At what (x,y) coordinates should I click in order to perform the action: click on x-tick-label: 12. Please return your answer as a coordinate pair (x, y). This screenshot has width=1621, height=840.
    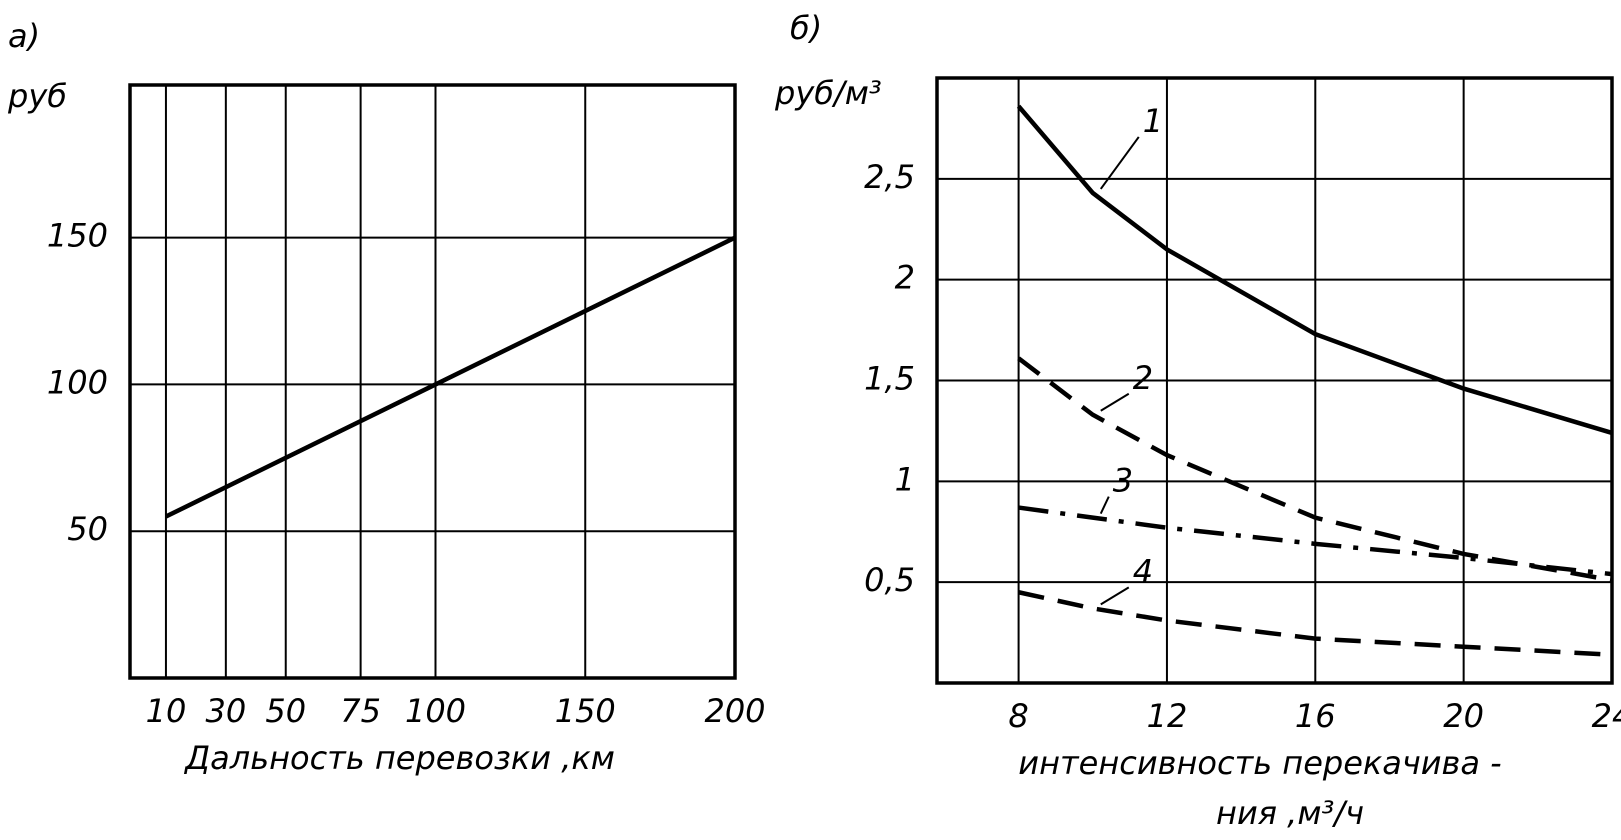
    Looking at the image, I should click on (1167, 716).